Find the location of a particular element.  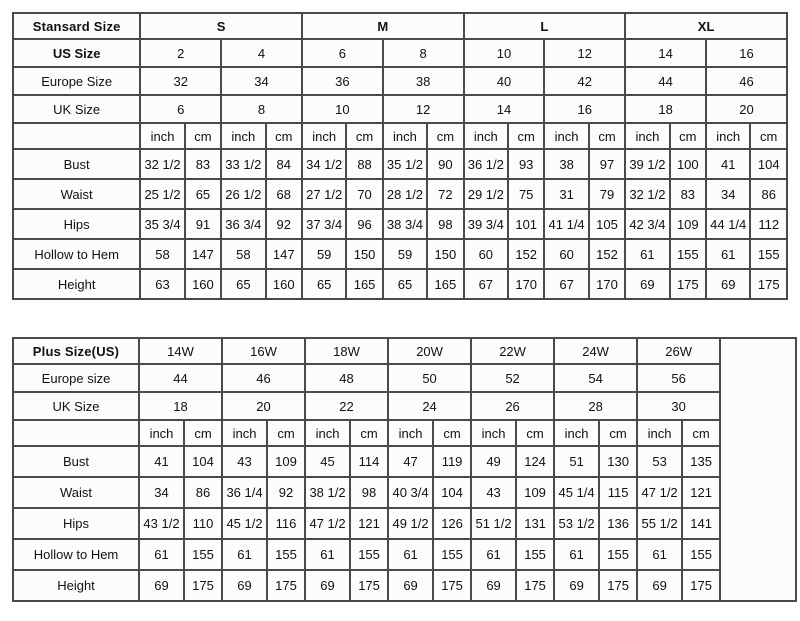

cell-waist-7: 72 is located at coordinates (446, 195).